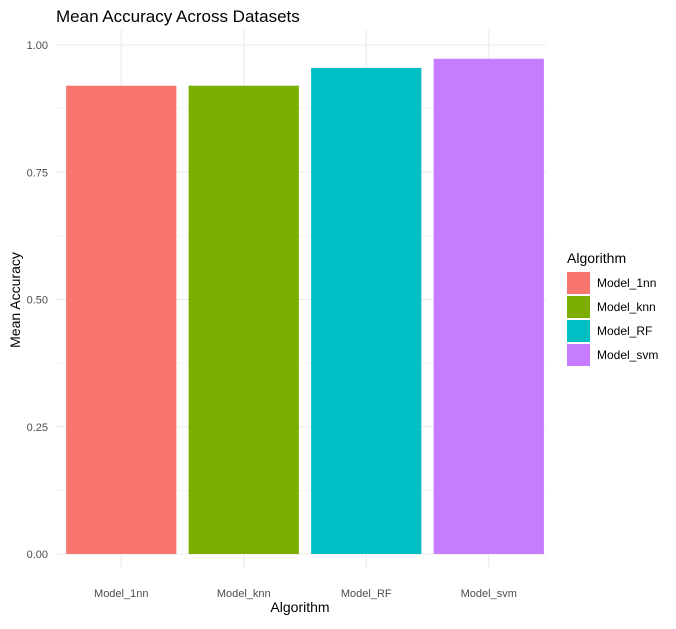 This screenshot has width=676, height=629. I want to click on y-tick-label: 0.75, so click(37, 173).